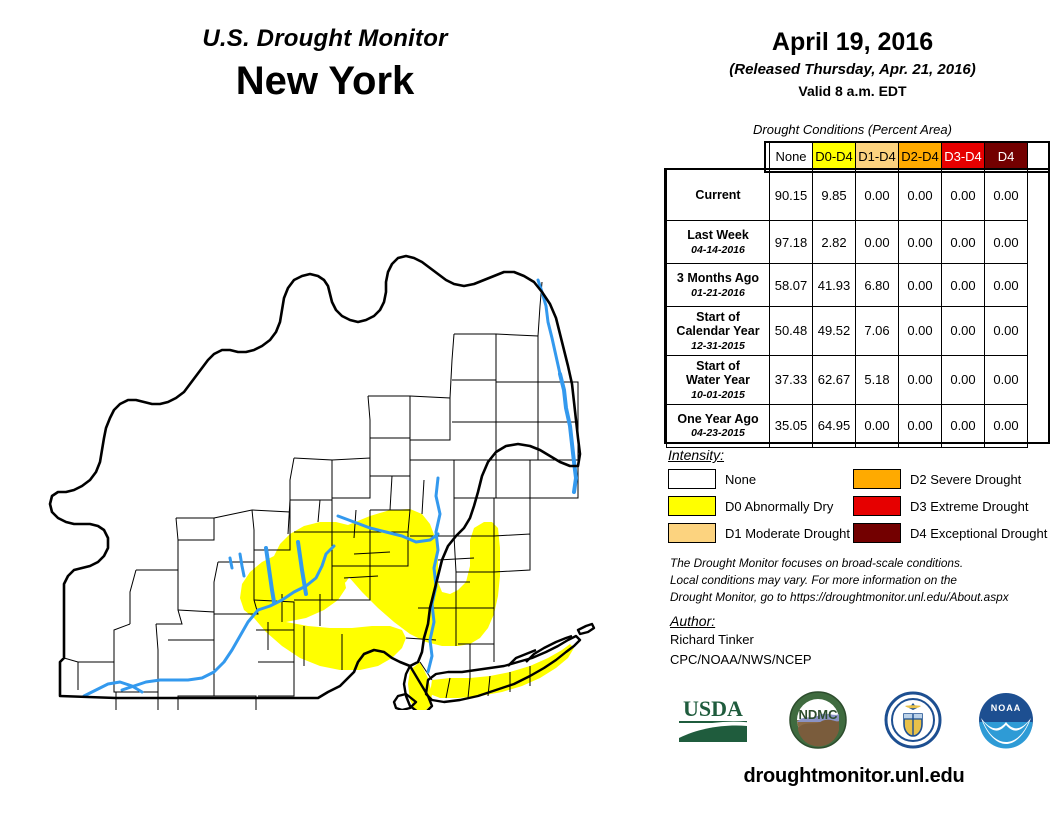 This screenshot has height=816, width=1056. Describe the element at coordinates (788, 533) in the screenshot. I see `legend-label-d1: D1 Moderate Drought` at that location.